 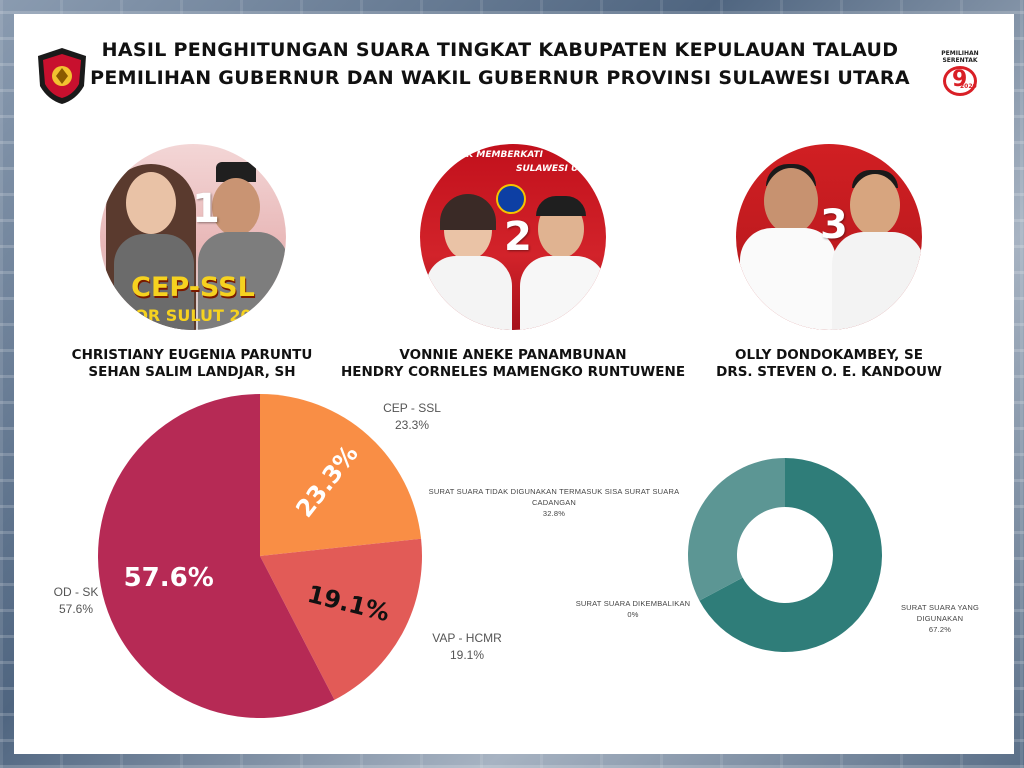 I want to click on pie-label-vap-hcmr-value: 19.1%, so click(x=467, y=655).